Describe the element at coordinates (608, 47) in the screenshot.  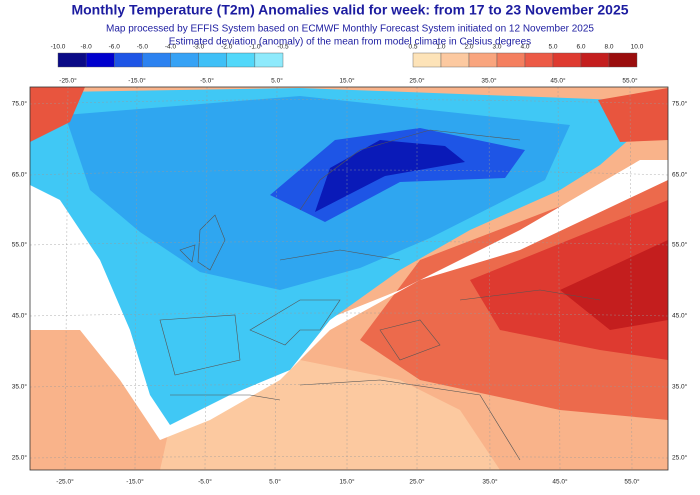
I see `legend-label: 8.0` at that location.